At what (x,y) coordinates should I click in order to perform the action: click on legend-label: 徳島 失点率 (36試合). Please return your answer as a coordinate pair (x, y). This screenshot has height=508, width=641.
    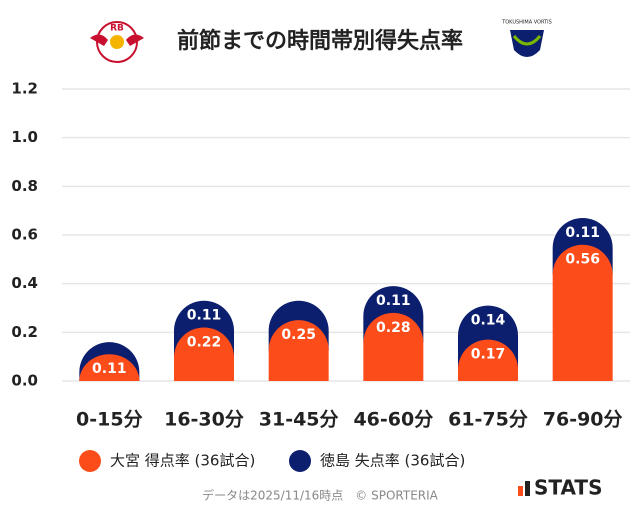
    Looking at the image, I should click on (392, 461).